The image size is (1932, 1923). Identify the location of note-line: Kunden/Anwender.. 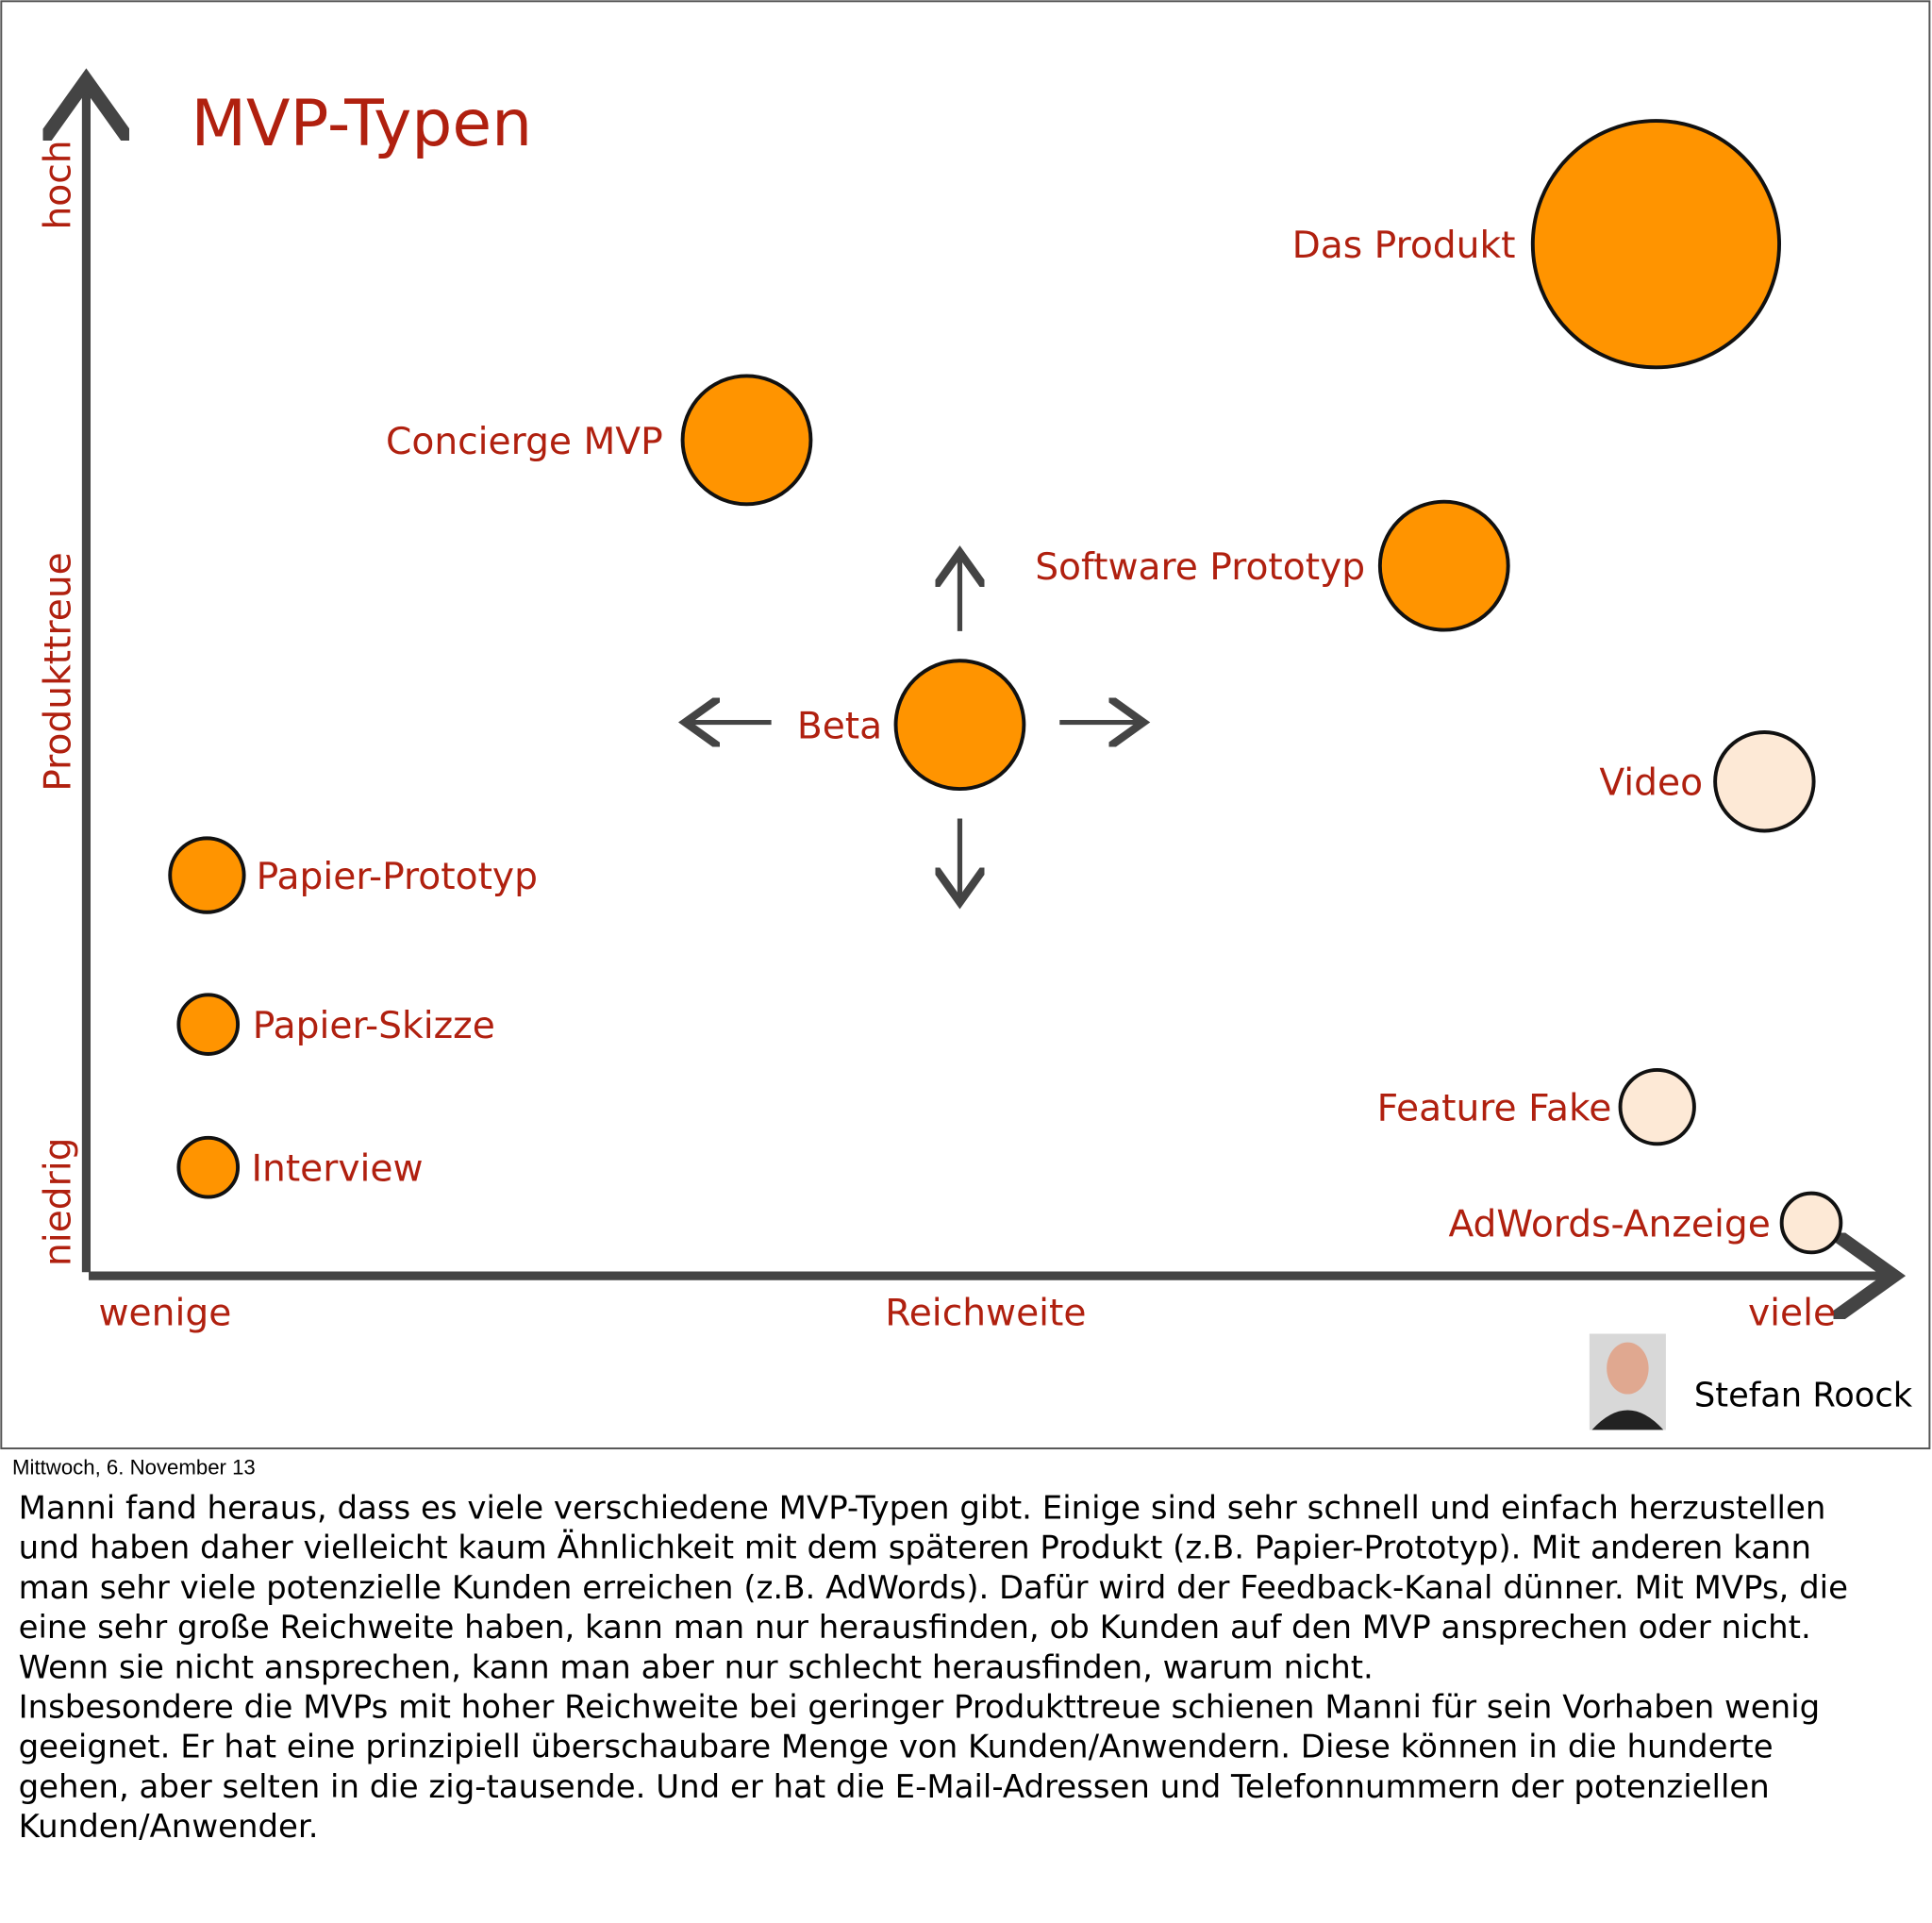
(169, 1827).